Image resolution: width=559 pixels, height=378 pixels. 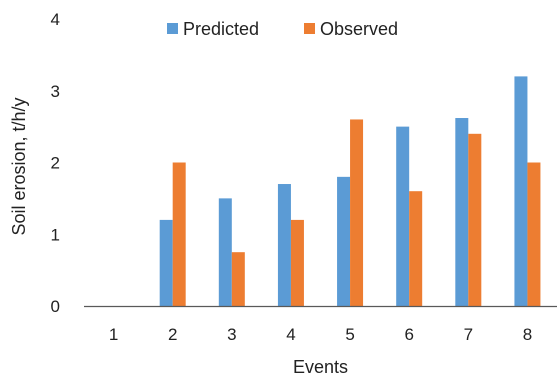 What do you see at coordinates (320, 367) in the screenshot?
I see `x-axis-title: Events` at bounding box center [320, 367].